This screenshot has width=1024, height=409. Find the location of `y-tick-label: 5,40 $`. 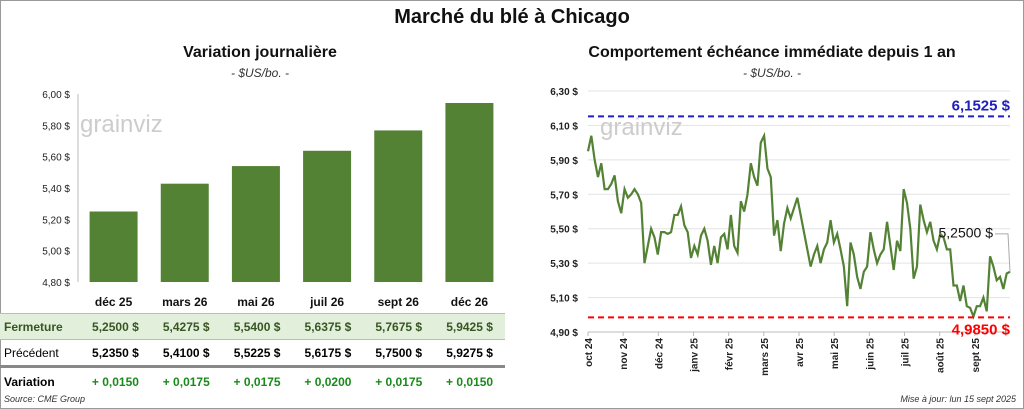

y-tick-label: 5,40 $ is located at coordinates (56, 189).